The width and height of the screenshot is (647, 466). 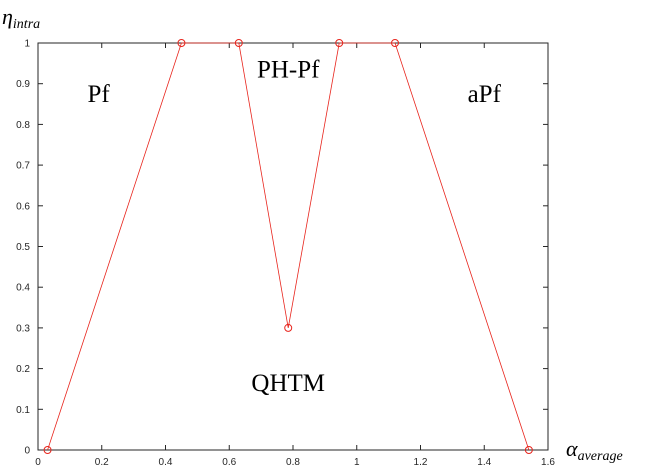 I want to click on y-tick-label: 0.6, so click(x=23, y=206).